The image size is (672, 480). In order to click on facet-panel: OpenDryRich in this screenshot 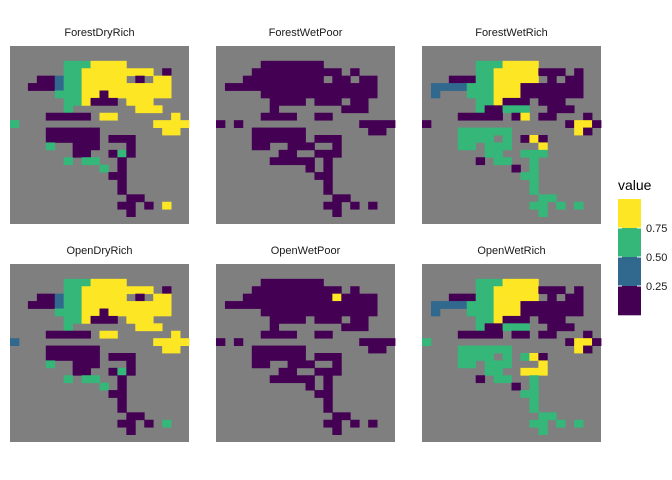, I will do `click(100, 343)`.